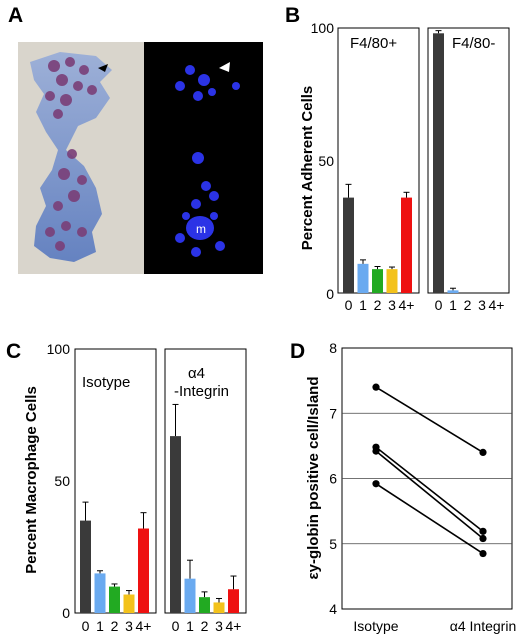  Describe the element at coordinates (205, 491) in the screenshot. I see `subpanel-c-a4-integrin: α4 -Integrin 0 1 2 3 4+` at that location.